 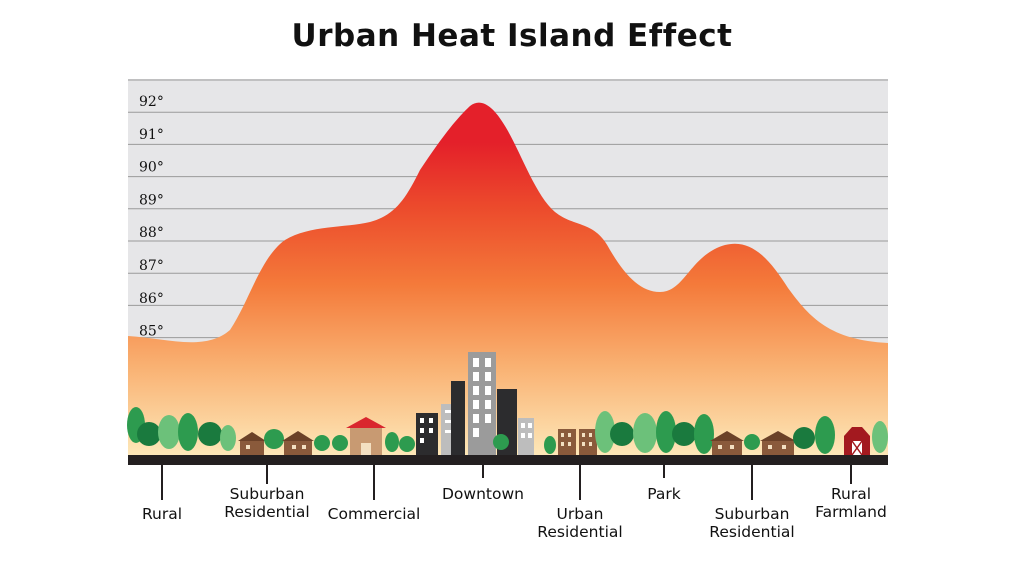 What do you see at coordinates (151, 266) in the screenshot?
I see `temperature-label: 87°` at bounding box center [151, 266].